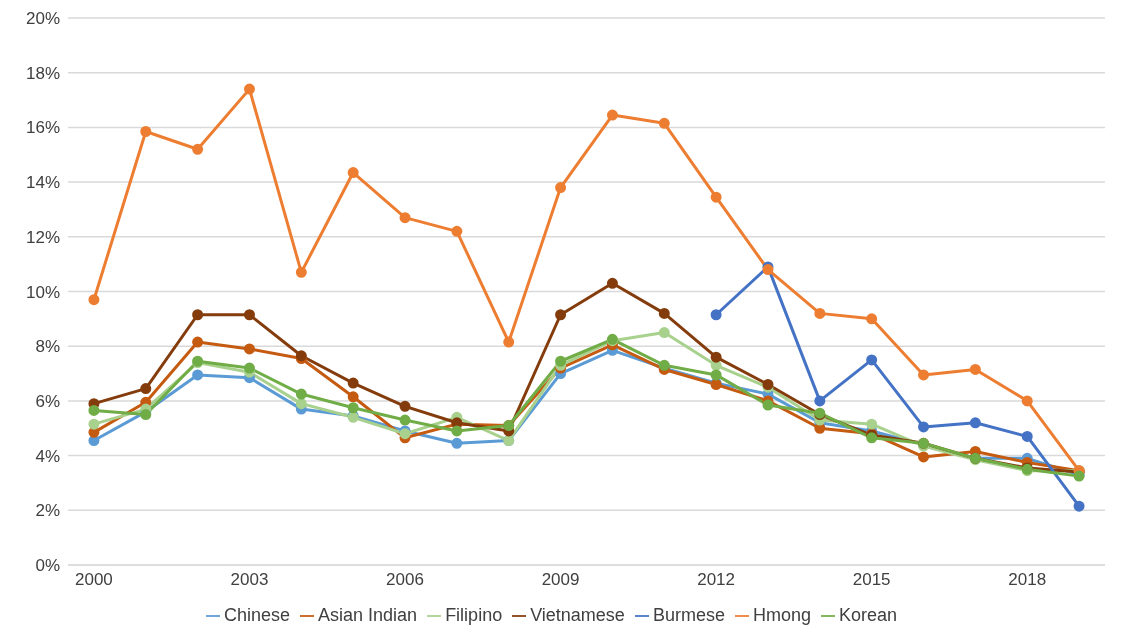  Describe the element at coordinates (42, 183) in the screenshot. I see `y-tick-label: 14%` at that location.